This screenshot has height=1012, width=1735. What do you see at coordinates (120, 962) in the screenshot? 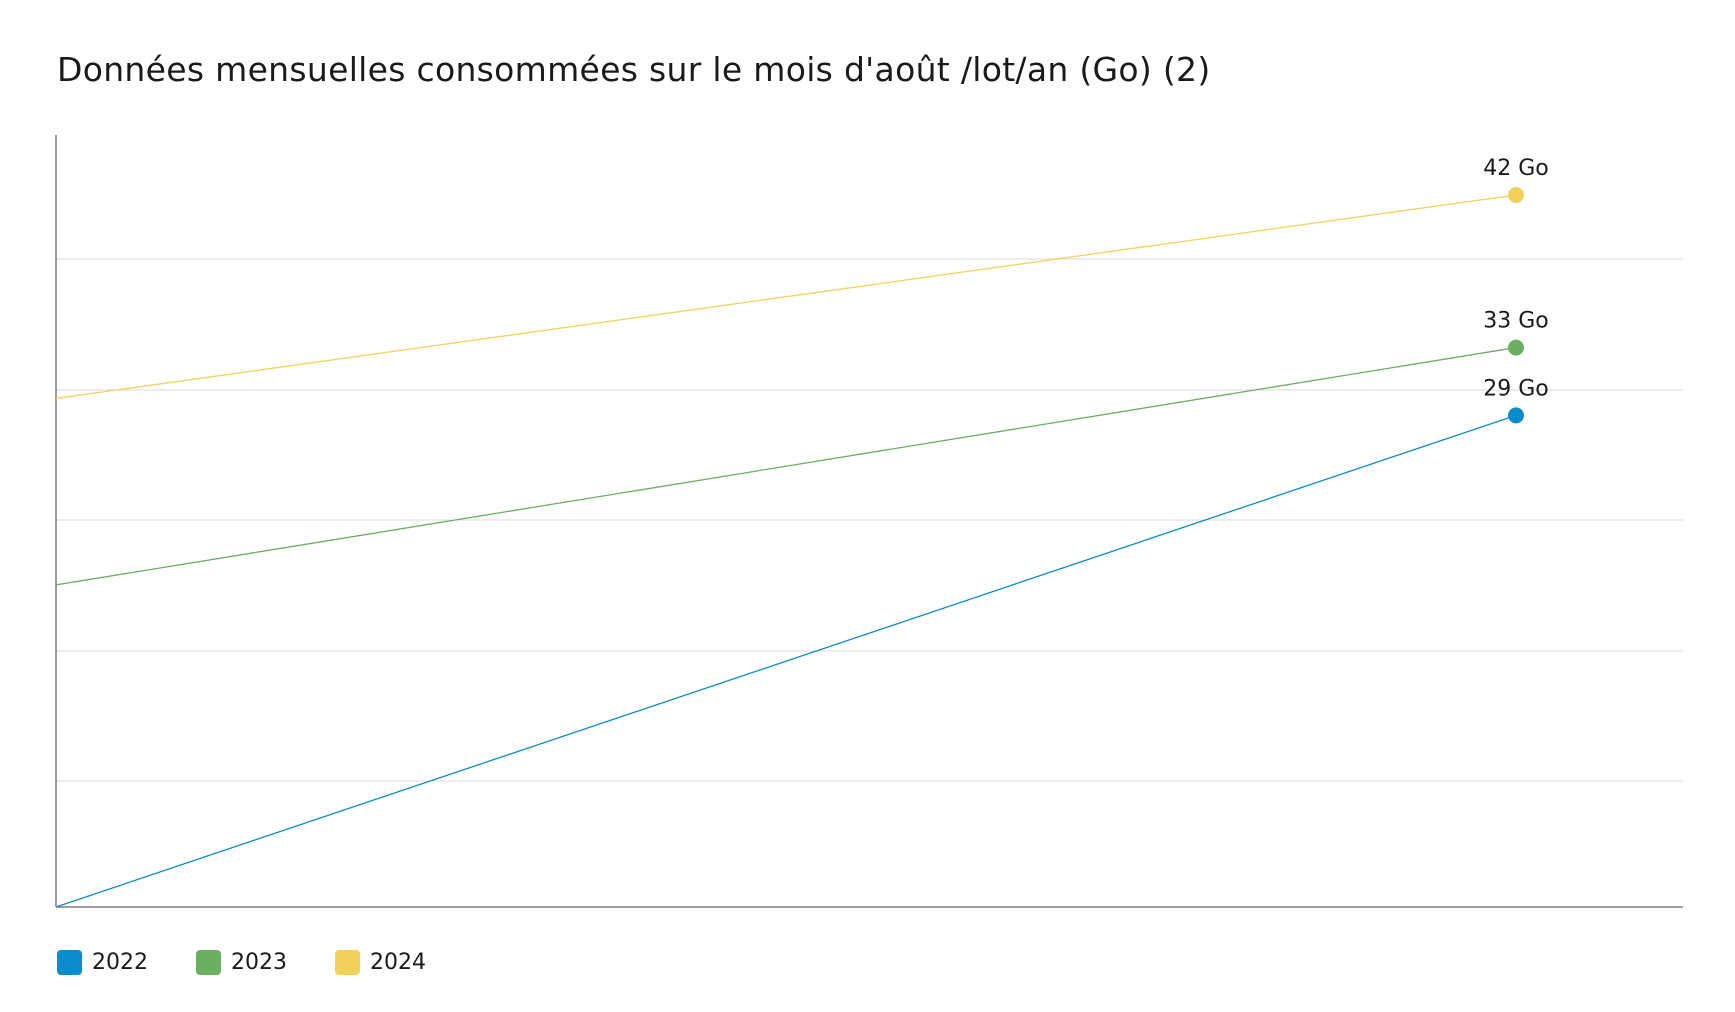
I see `legend-label: 2022` at bounding box center [120, 962].